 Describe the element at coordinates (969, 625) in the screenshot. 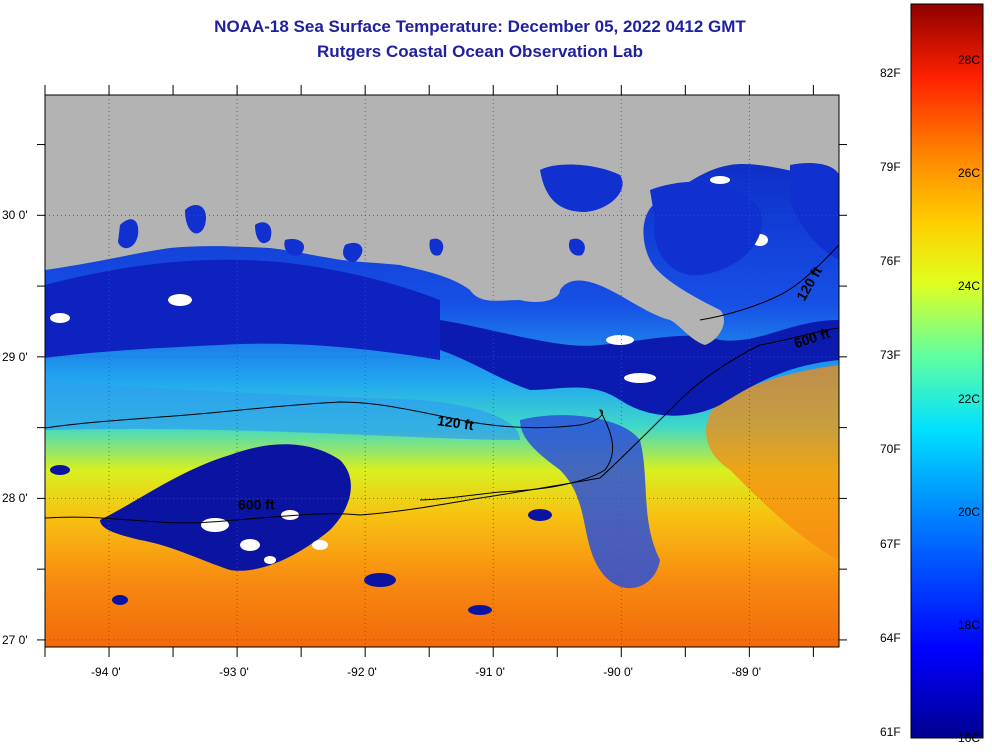

I see `colorbar-c-label: 18C` at that location.